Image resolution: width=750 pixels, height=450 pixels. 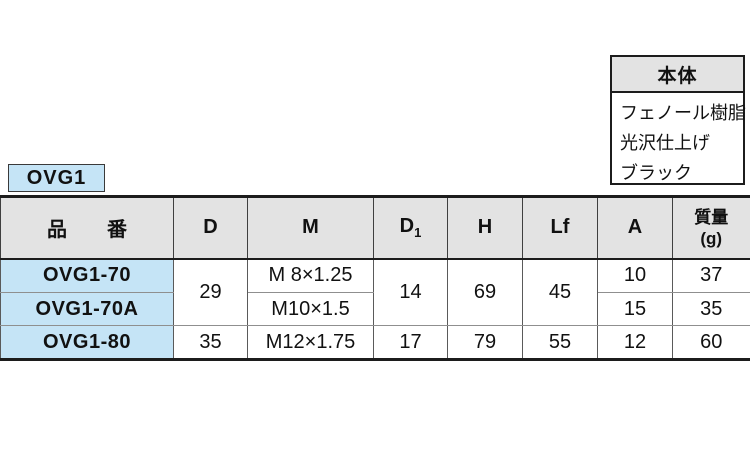 What do you see at coordinates (410, 292) in the screenshot?
I see `spec-cell-d1: 14` at bounding box center [410, 292].